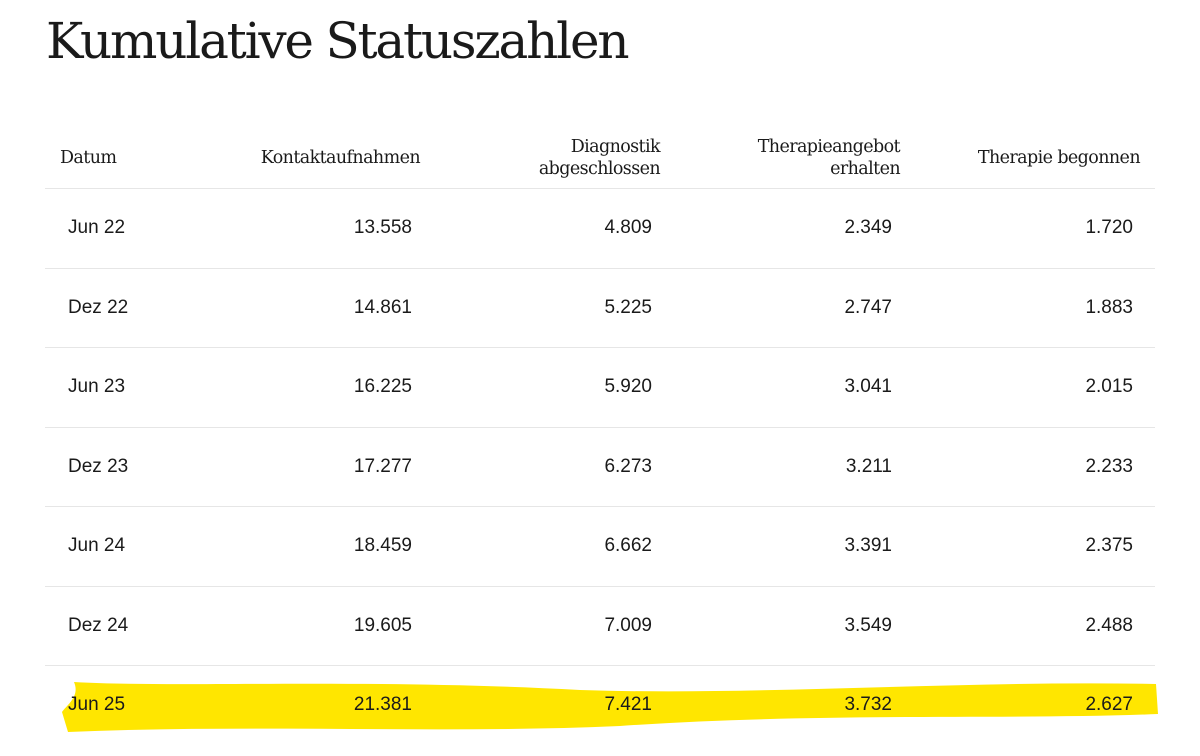  I want to click on cell-datum: Dez 22, so click(110, 308).